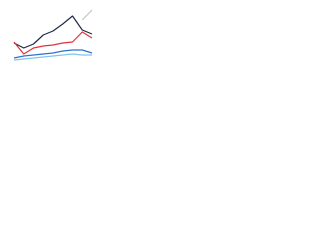  I want to click on chart, so click(50, 35).